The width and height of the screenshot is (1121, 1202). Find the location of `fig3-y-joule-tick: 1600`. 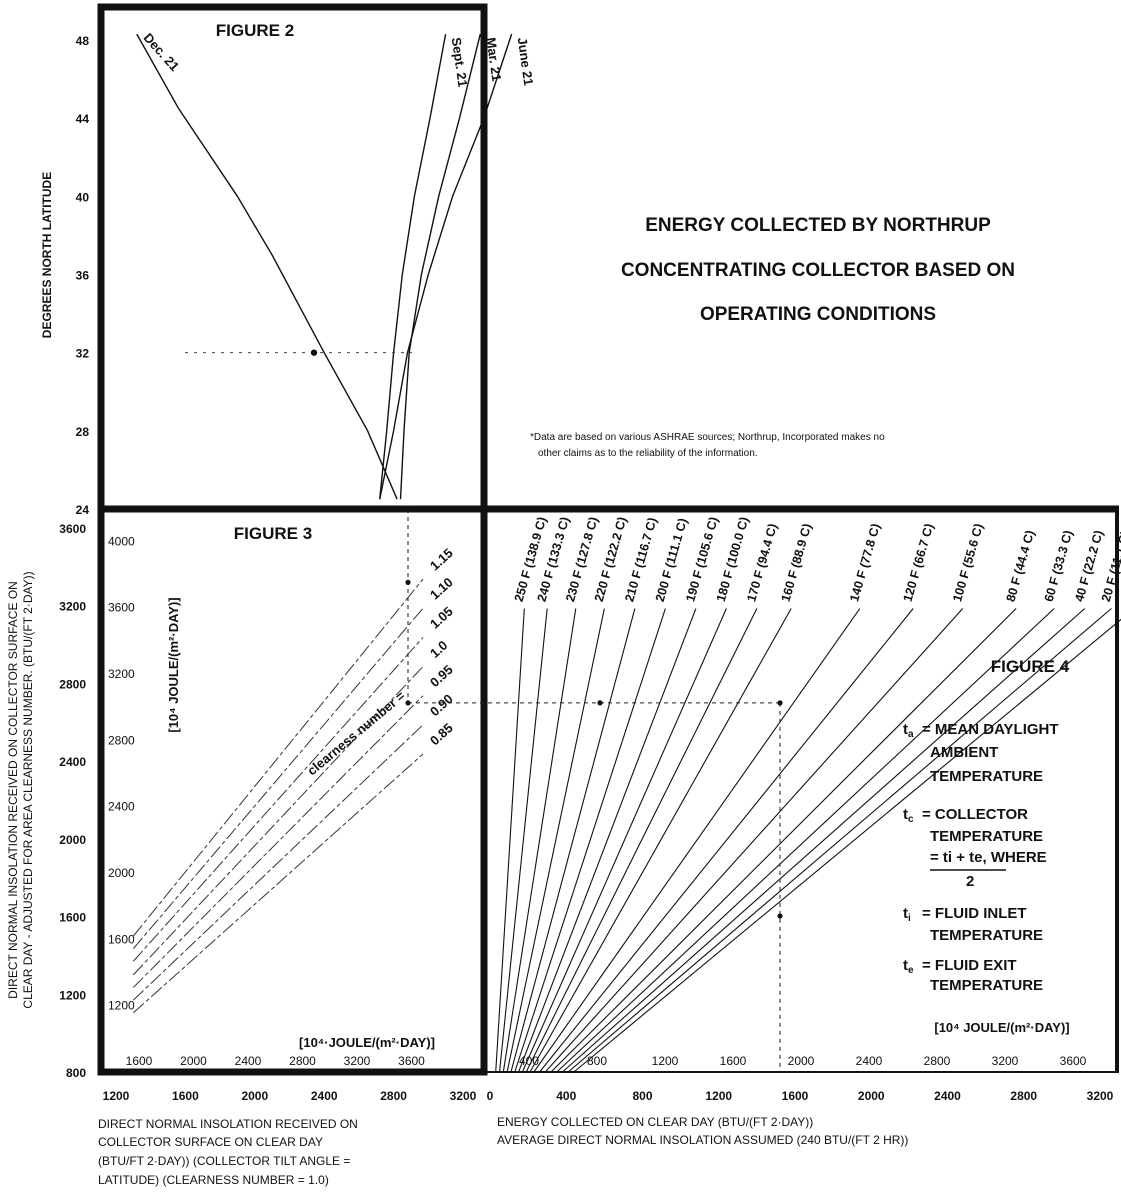

fig3-y-joule-tick: 1600 is located at coordinates (121, 939).